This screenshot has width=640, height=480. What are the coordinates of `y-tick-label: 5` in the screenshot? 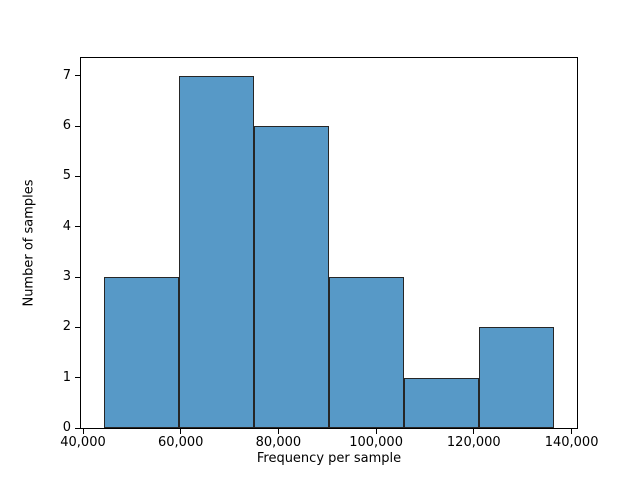 It's located at (66, 176).